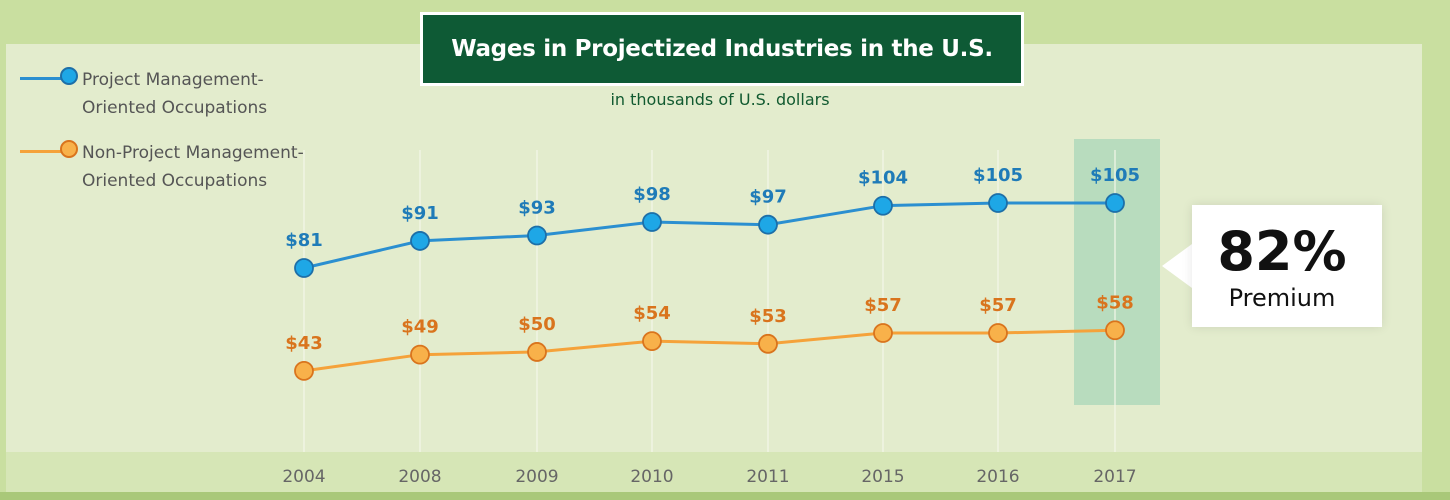 The image size is (1450, 500). Describe the element at coordinates (1115, 203) in the screenshot. I see `point-pm-2017` at that location.